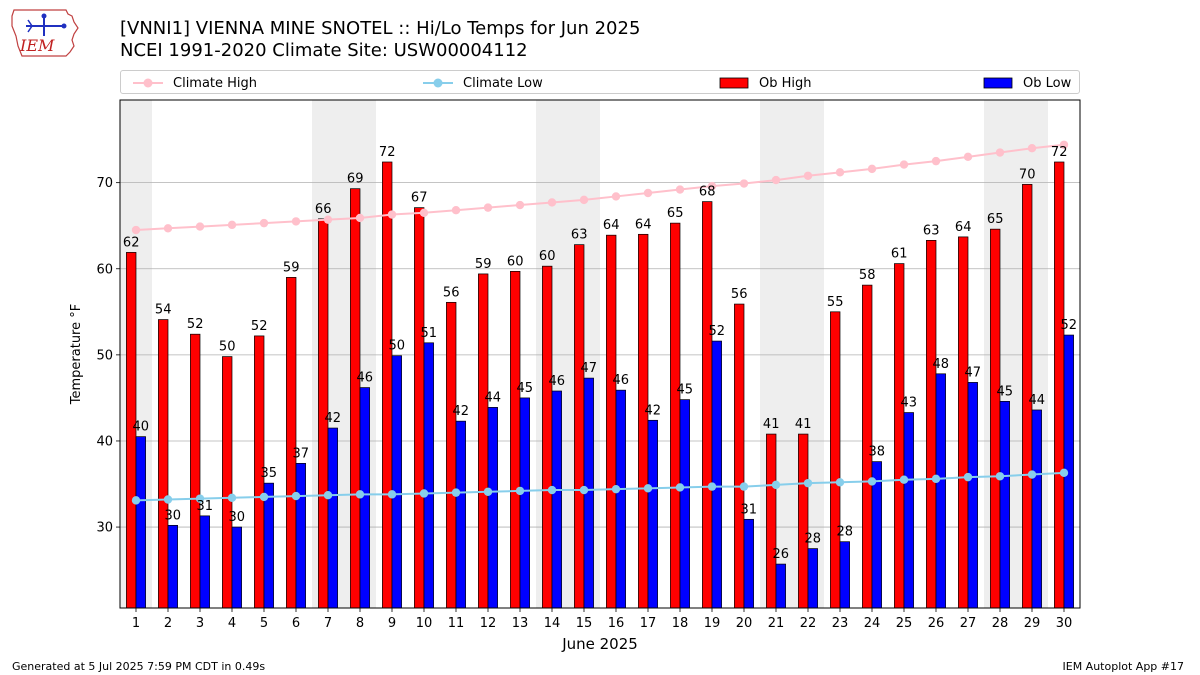  What do you see at coordinates (547, 256) in the screenshot?
I see `ob-high-value-label: 60` at bounding box center [547, 256].